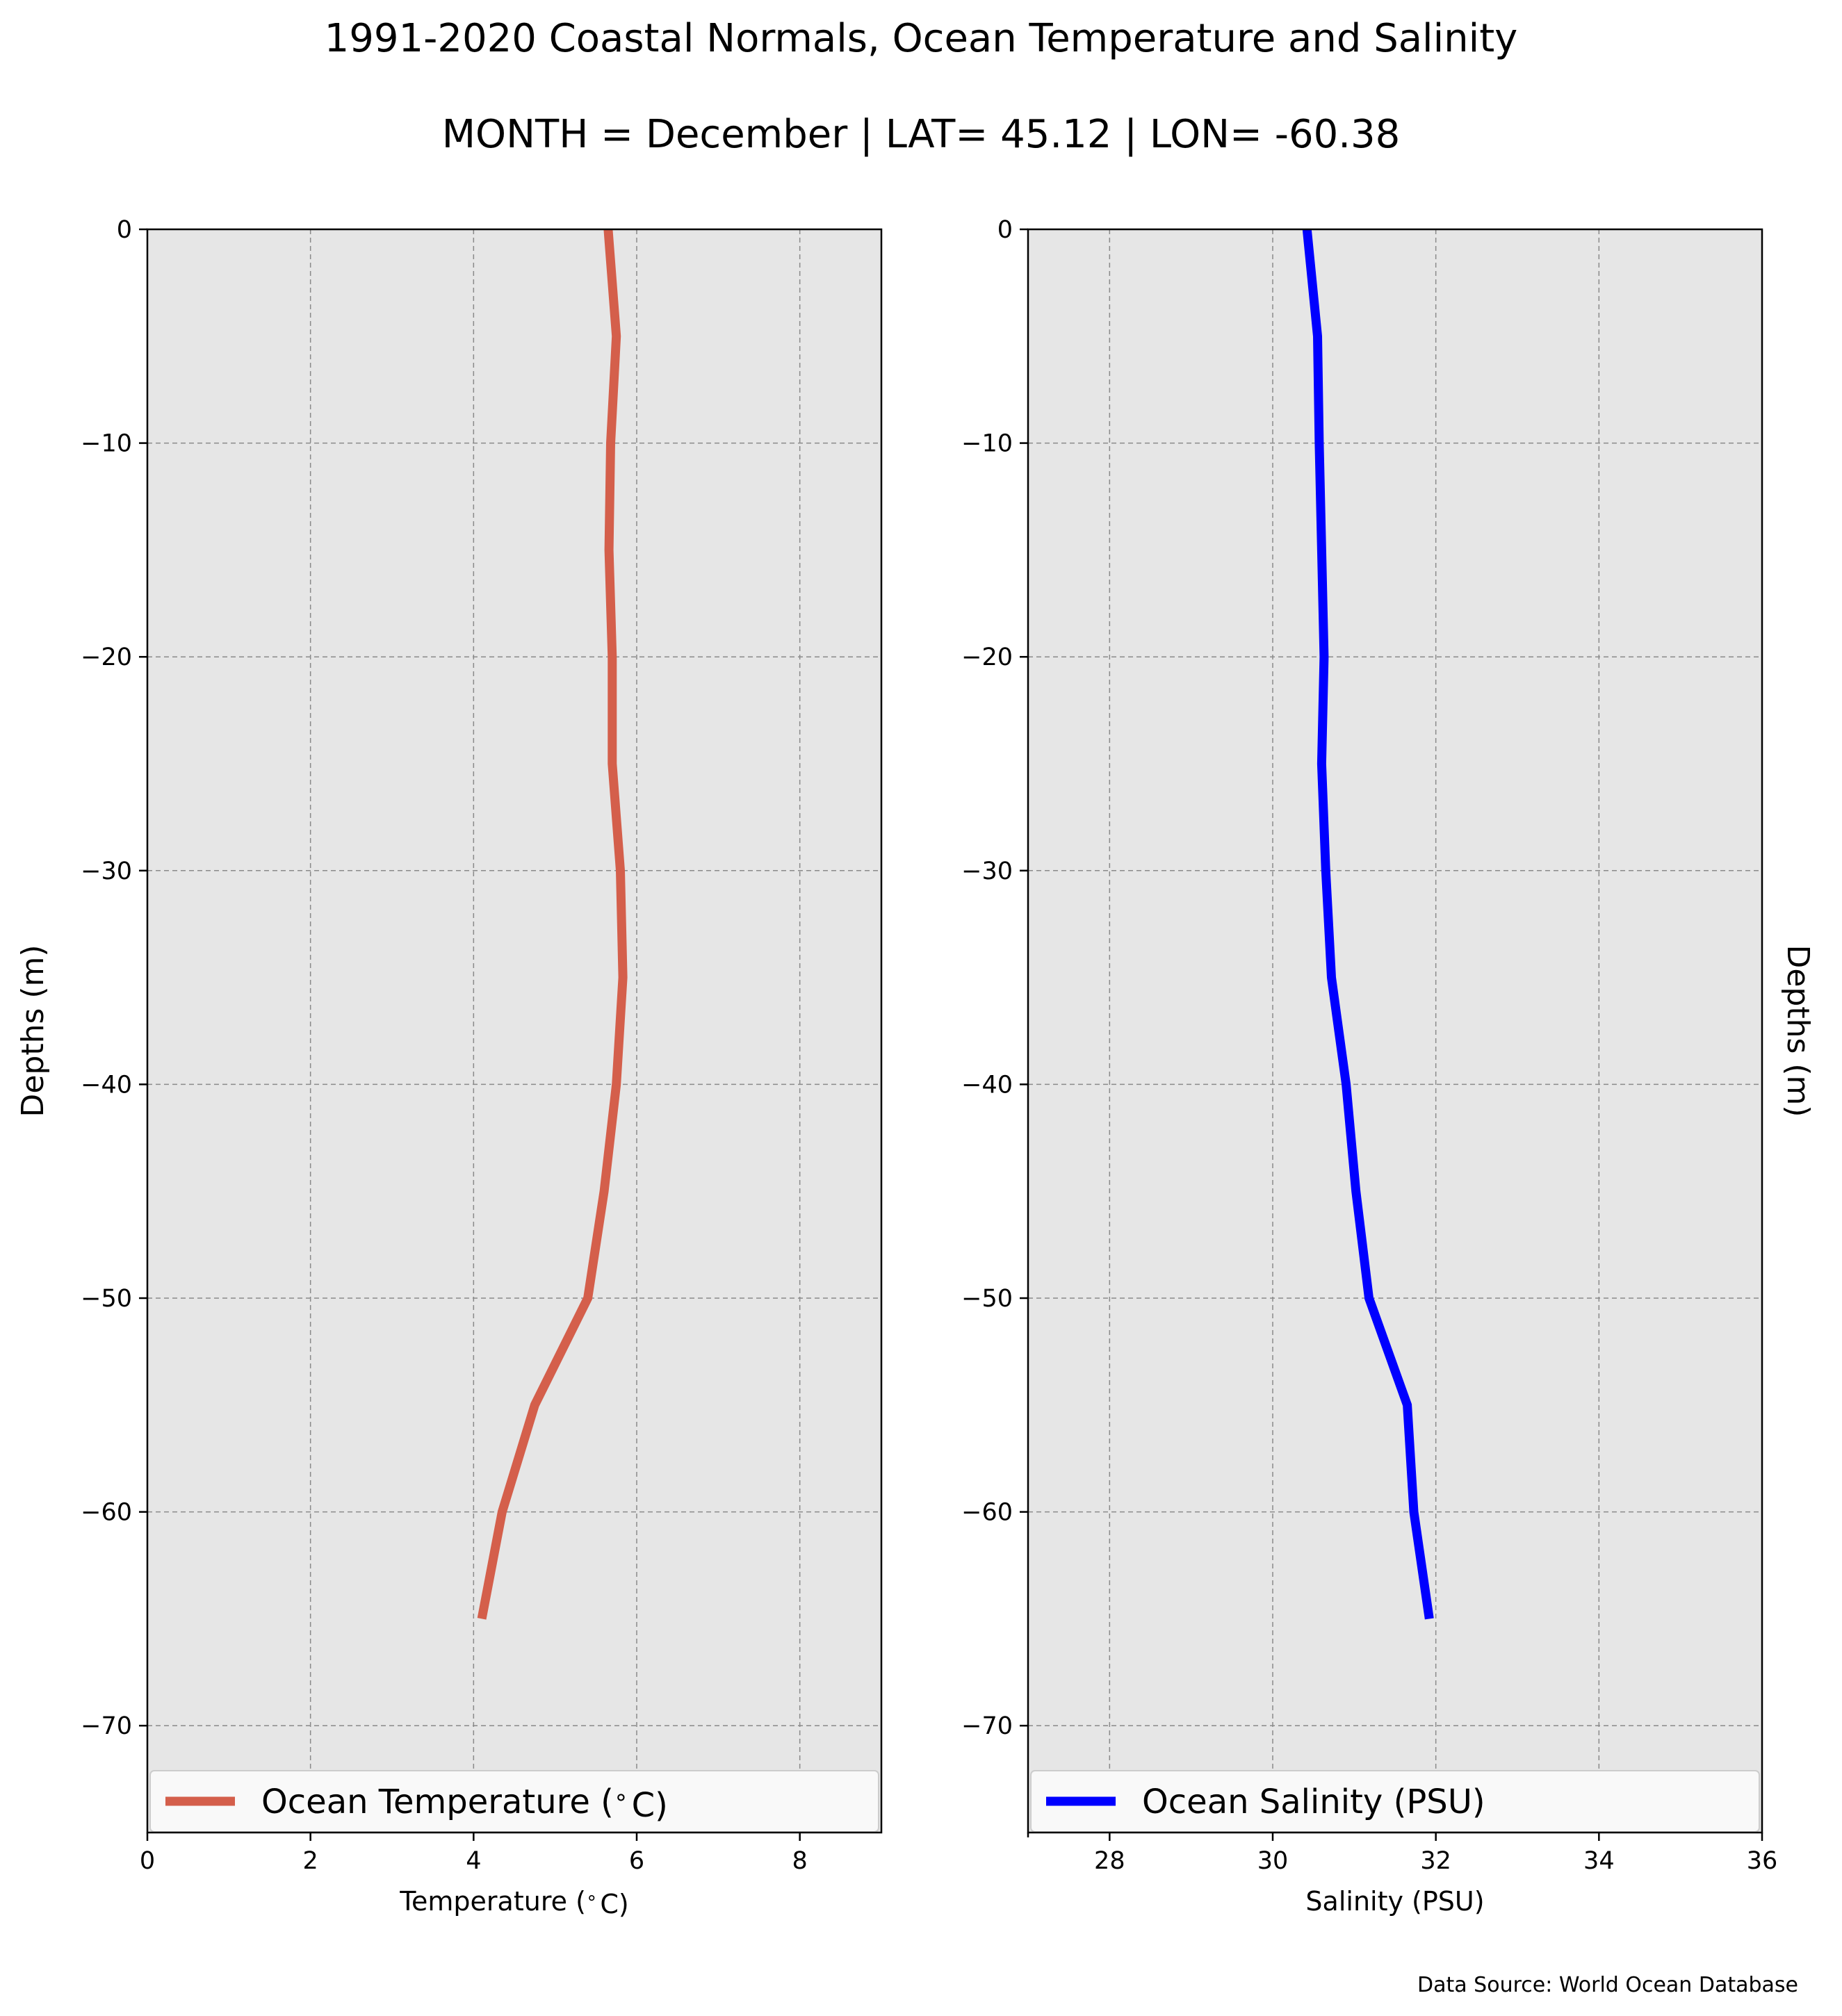  Describe the element at coordinates (1608, 1985) in the screenshot. I see `data-source-note: Data Source: World Ocean Database` at that location.